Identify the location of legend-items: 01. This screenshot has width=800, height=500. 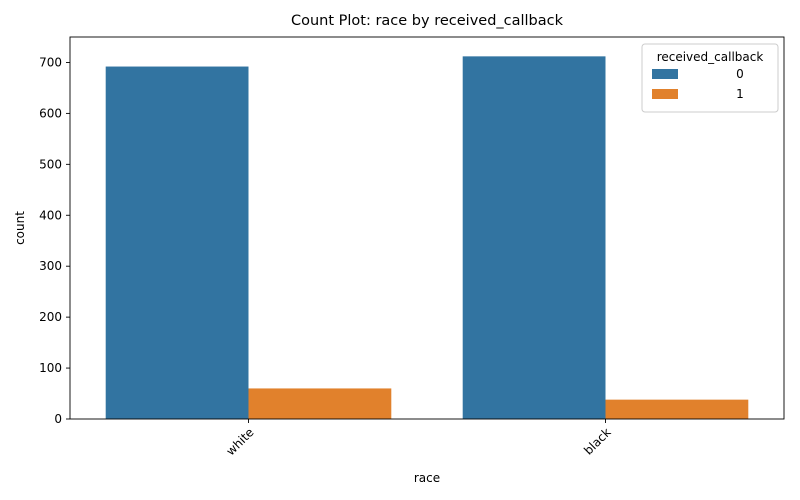
(698, 84).